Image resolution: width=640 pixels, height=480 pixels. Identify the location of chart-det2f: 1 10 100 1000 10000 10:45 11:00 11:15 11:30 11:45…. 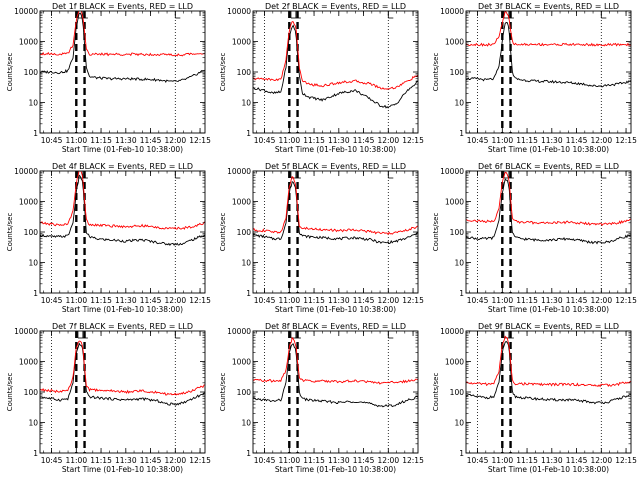
(321, 78).